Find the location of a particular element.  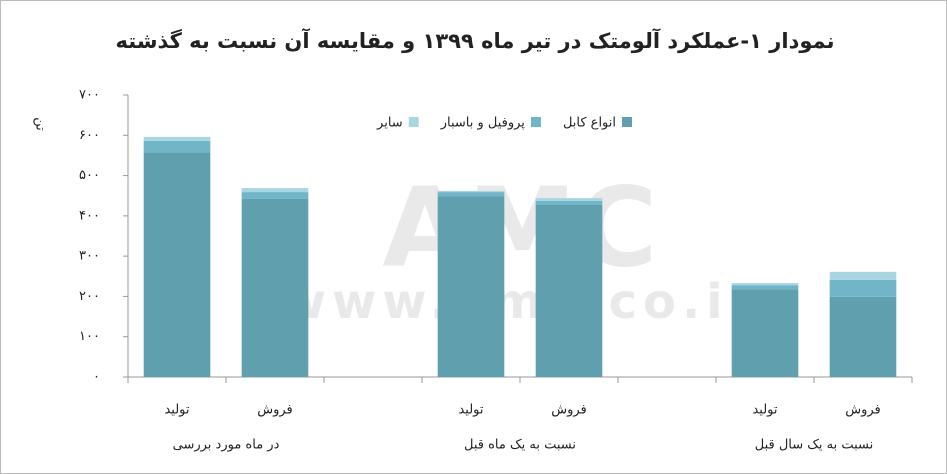

y-tick-label: ۷۰۰ is located at coordinates (89, 95).